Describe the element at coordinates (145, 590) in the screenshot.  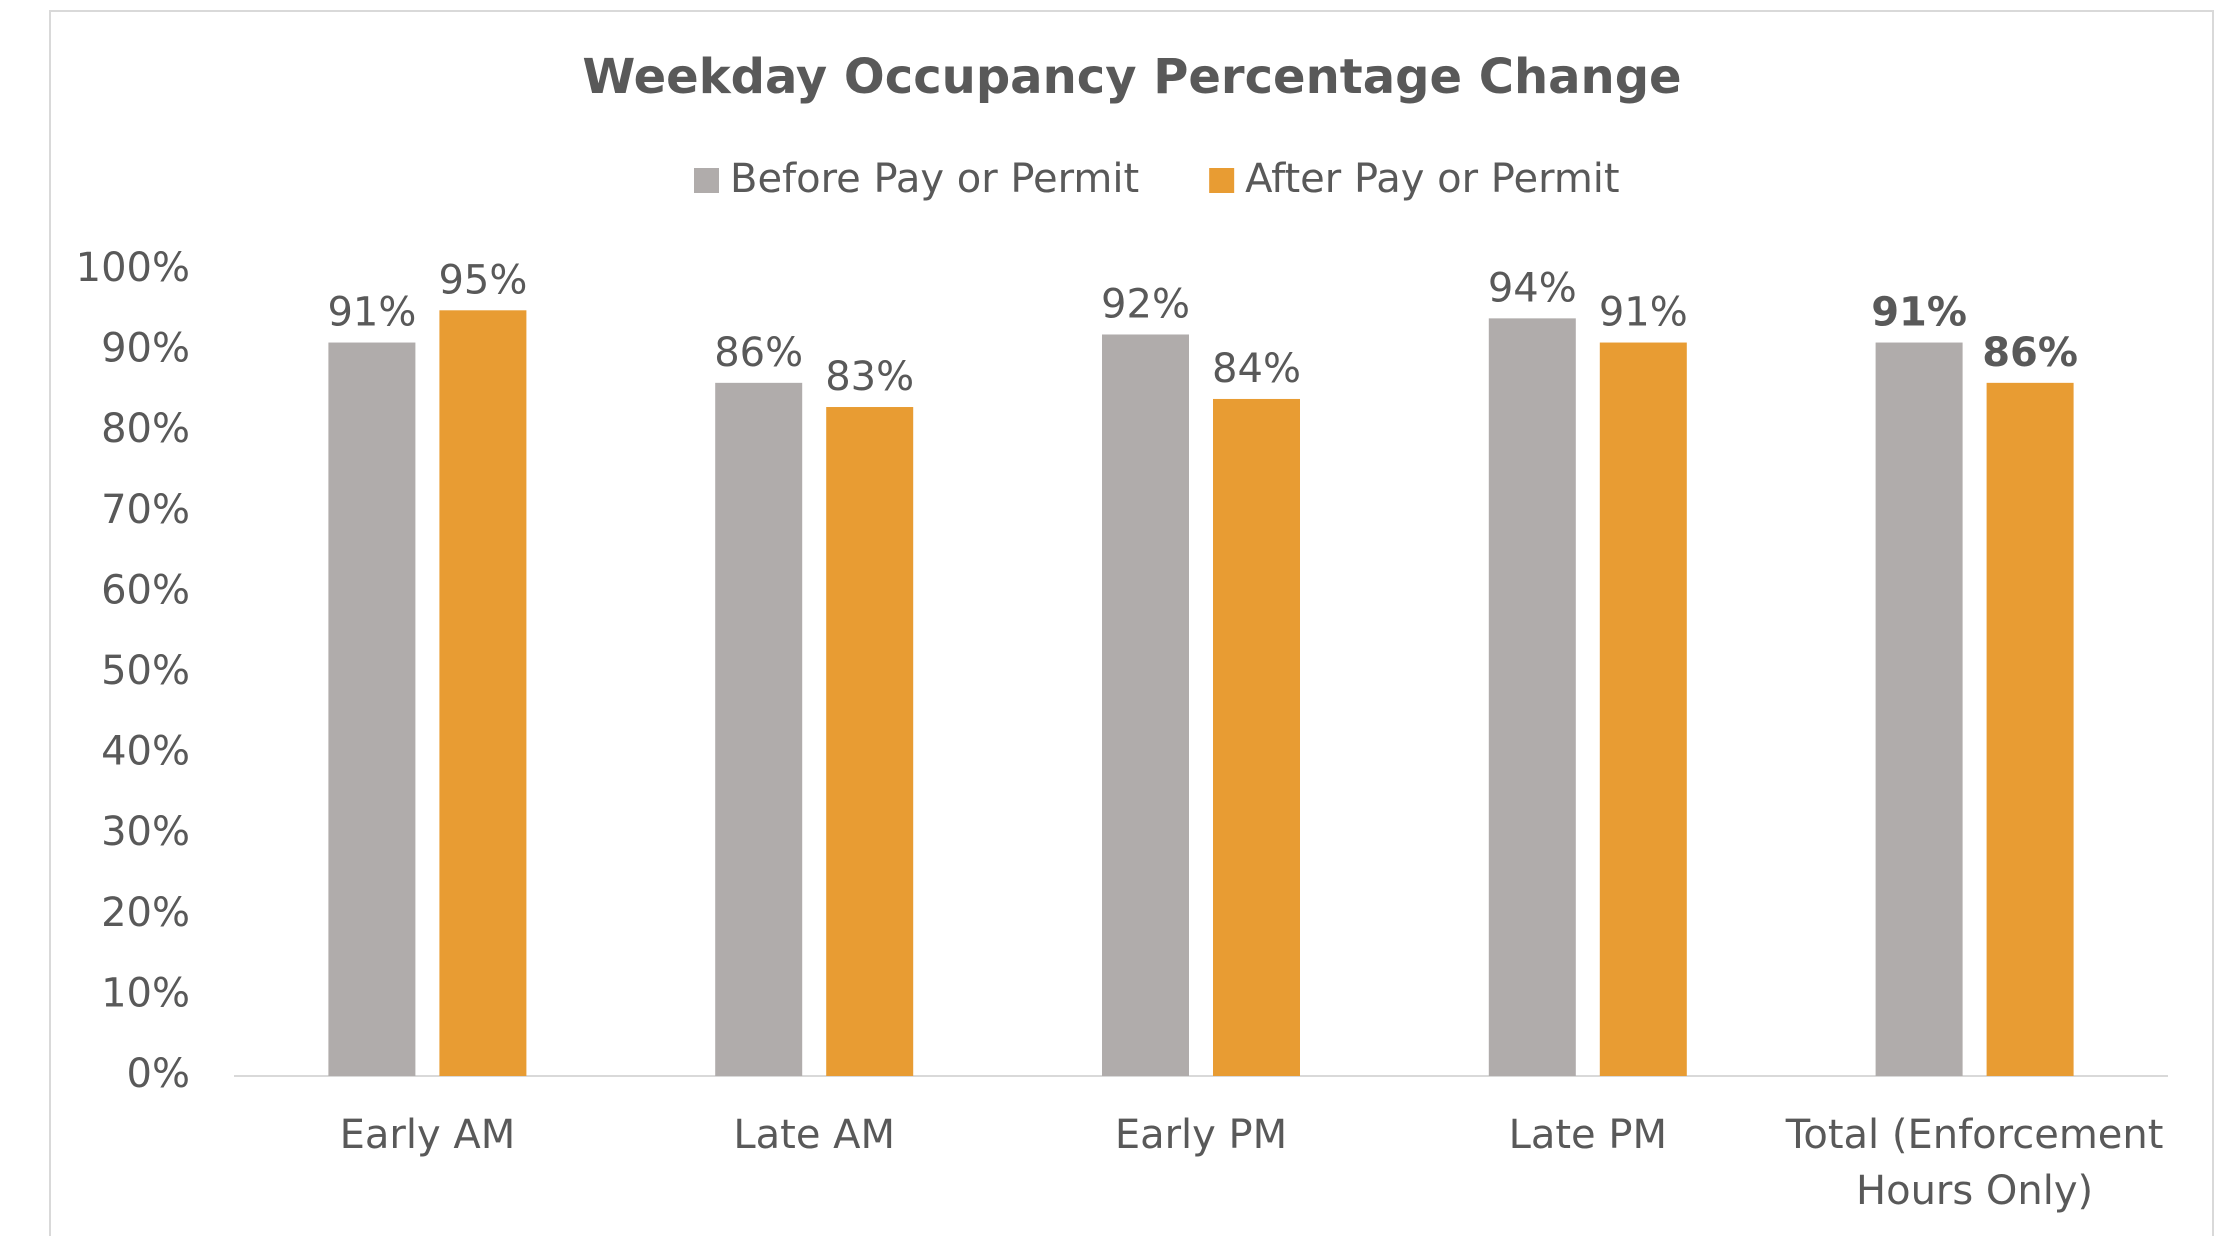
I see `y-tick-label: 60%` at that location.